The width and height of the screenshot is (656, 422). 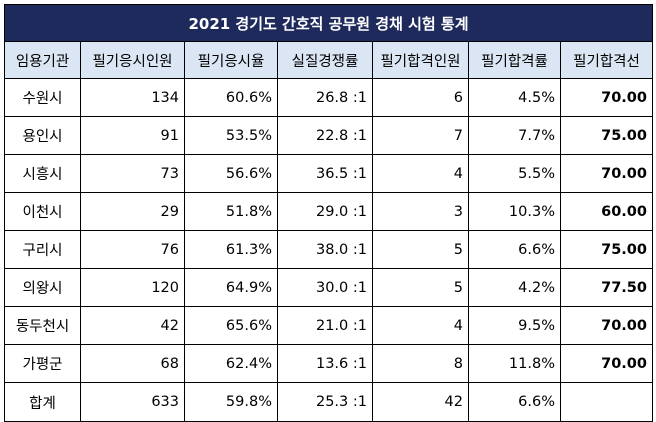 I want to click on cell-agency: 가평군, so click(x=42, y=363).